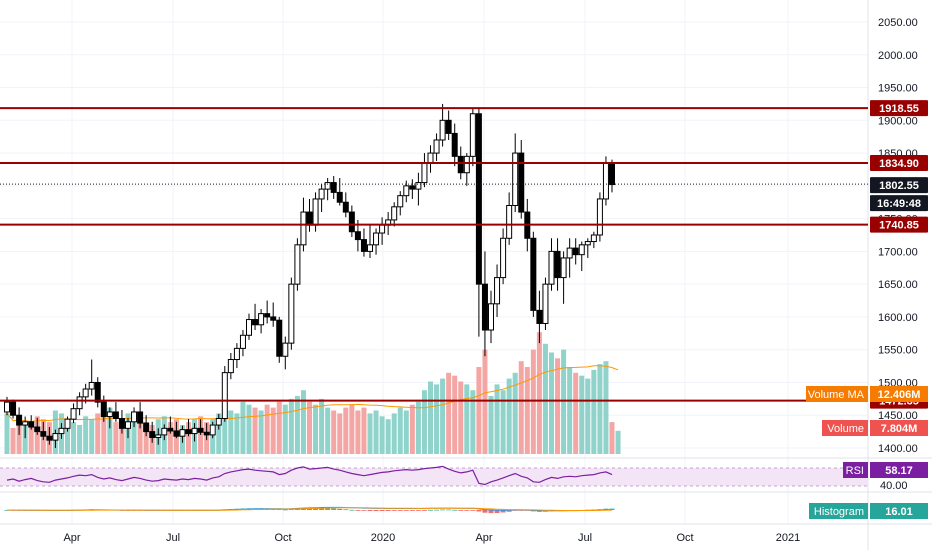  I want to click on rsi-value: 58.17, so click(899, 471).